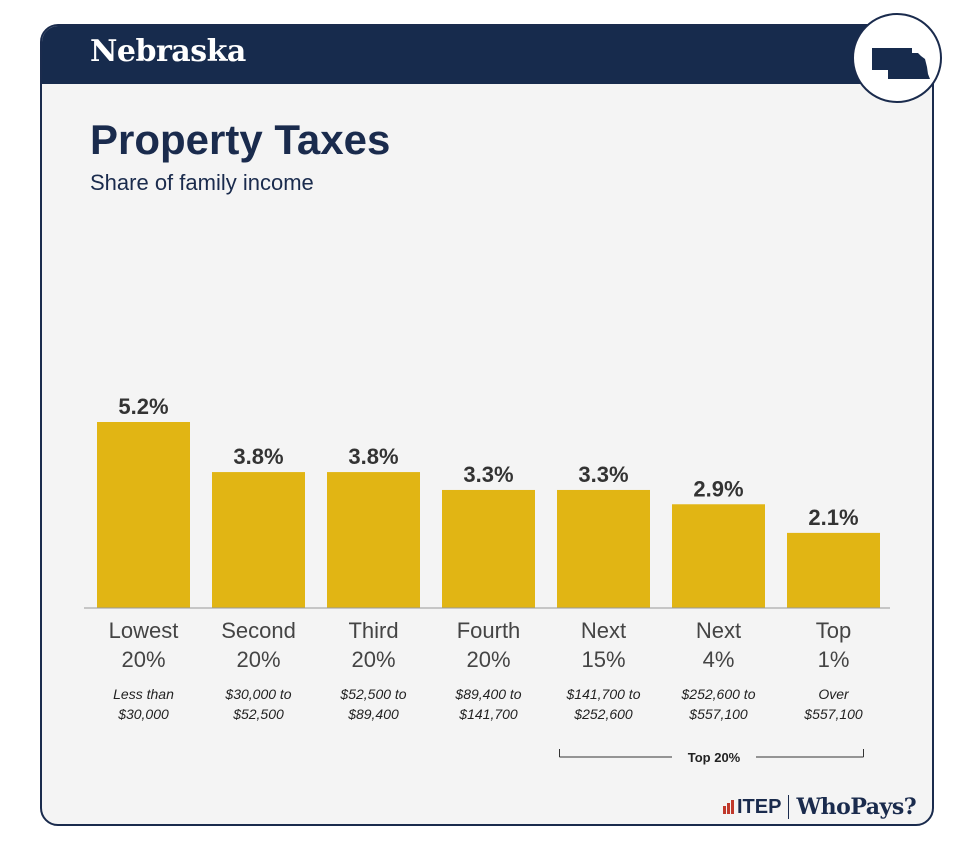 Image resolution: width=975 pixels, height=858 pixels. Describe the element at coordinates (372, 694) in the screenshot. I see `income-range-label: $52,500 to` at that location.